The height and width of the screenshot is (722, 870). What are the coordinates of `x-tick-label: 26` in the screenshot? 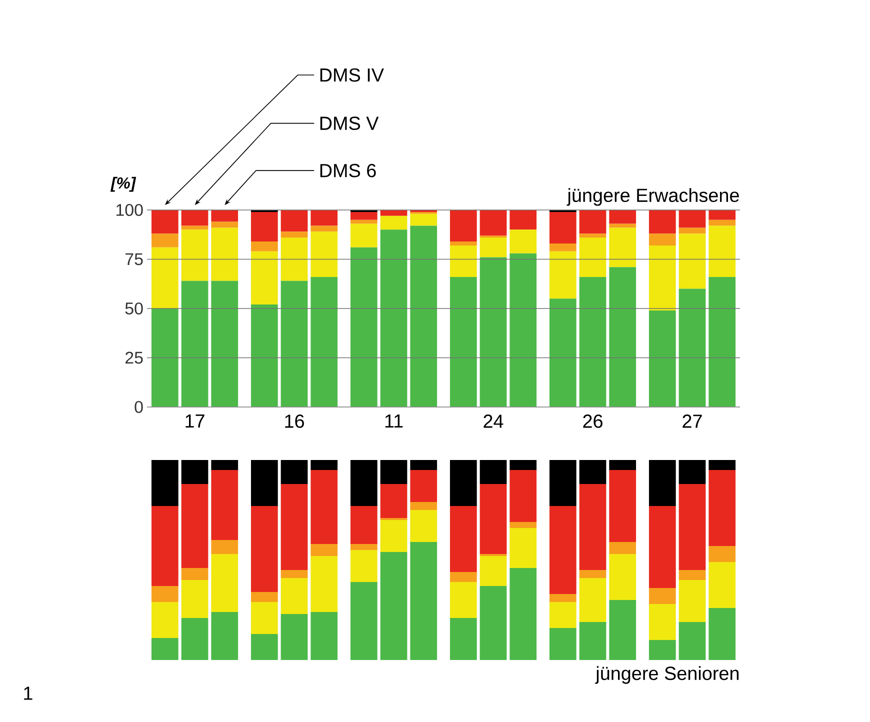 It's located at (592, 421).